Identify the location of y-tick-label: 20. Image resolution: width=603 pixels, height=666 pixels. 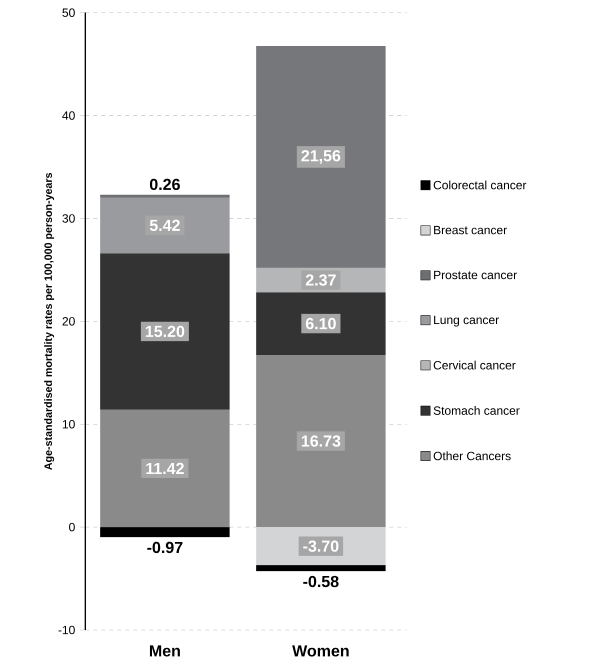
(68, 321).